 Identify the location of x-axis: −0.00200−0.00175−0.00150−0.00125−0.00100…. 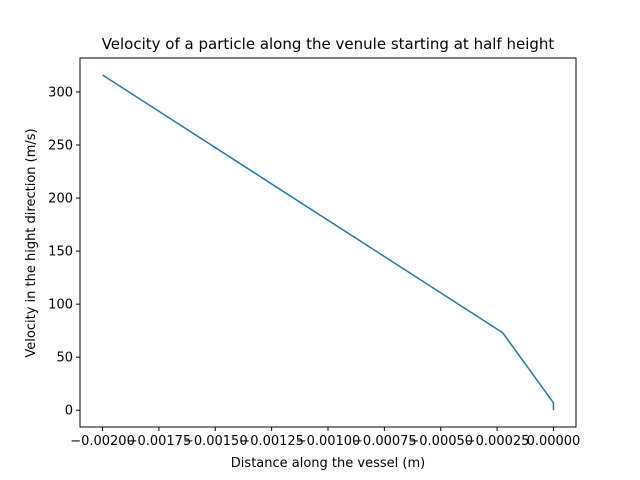
(325, 438).